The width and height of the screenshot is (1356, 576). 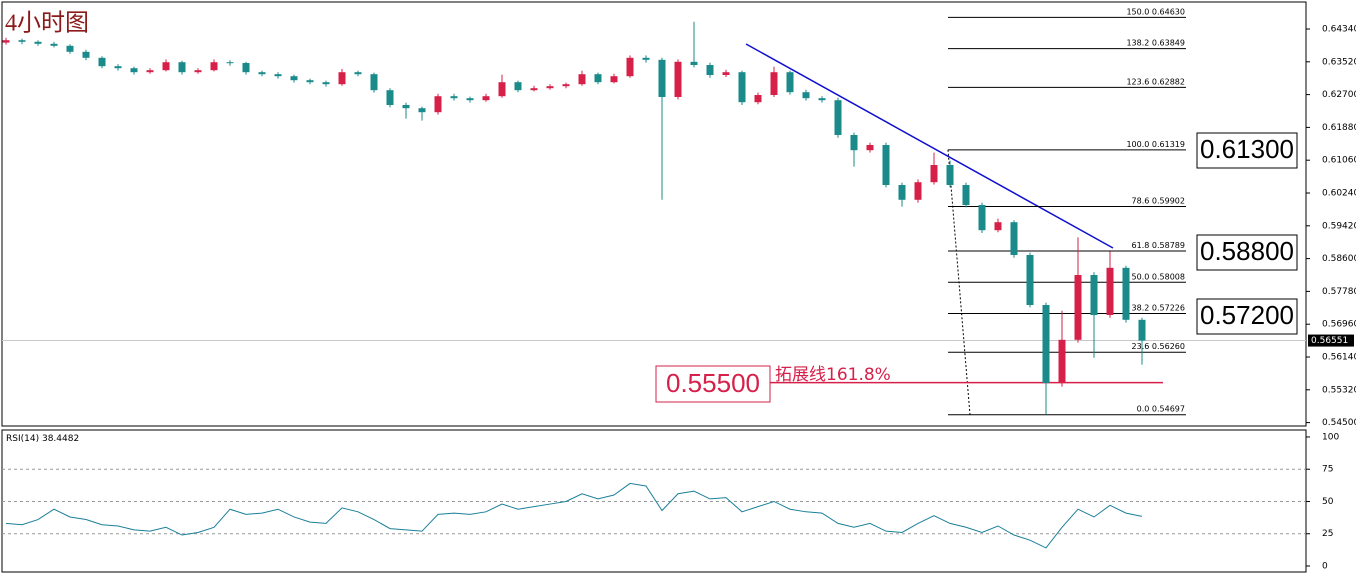 I want to click on y-tick-label: 0.64340, so click(x=1339, y=30).